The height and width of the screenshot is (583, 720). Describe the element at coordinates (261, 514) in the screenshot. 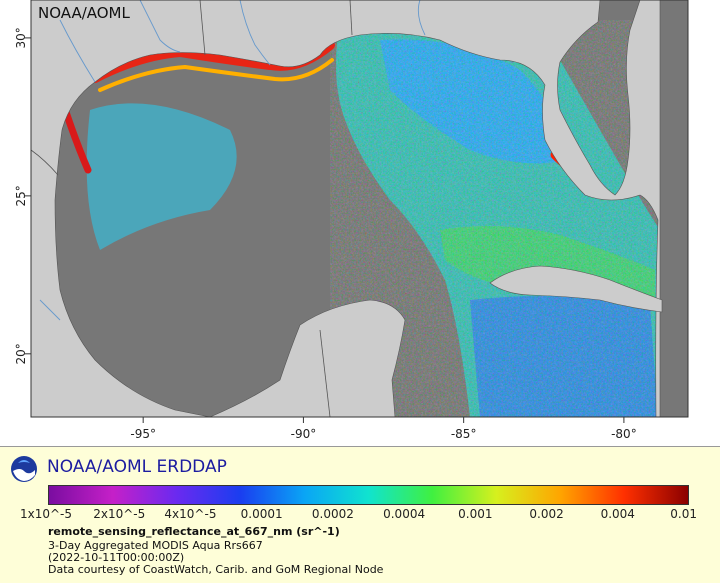

I see `colorbar-tick-label: 0.0001` at that location.